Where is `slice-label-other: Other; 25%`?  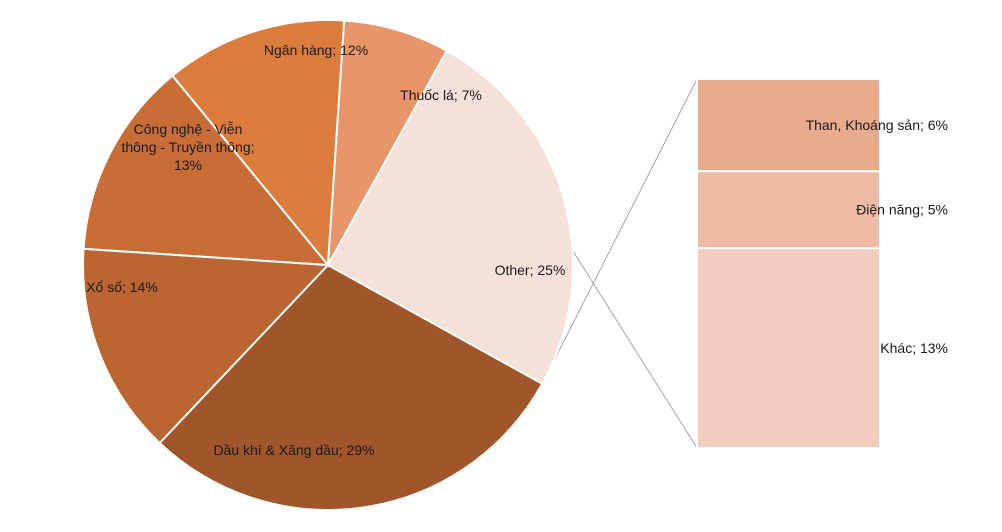
slice-label-other: Other; 25% is located at coordinates (530, 270).